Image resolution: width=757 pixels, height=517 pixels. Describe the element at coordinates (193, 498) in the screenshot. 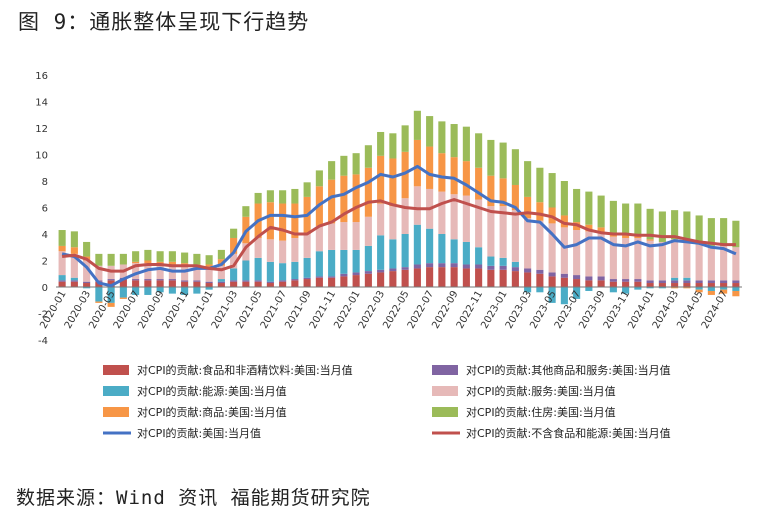

I see `data-source-note: 数据来源：Wind 资讯 福能期货研究院` at that location.